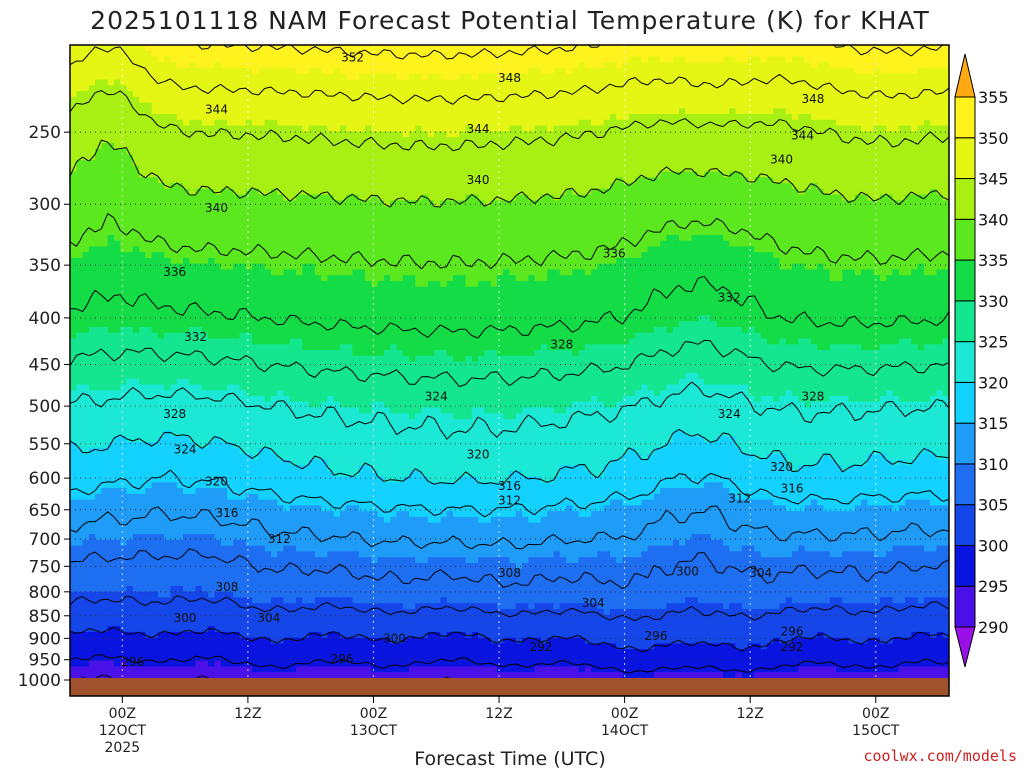 This screenshot has width=1024, height=768. What do you see at coordinates (993, 586) in the screenshot?
I see `colorbar-label: 295` at bounding box center [993, 586].